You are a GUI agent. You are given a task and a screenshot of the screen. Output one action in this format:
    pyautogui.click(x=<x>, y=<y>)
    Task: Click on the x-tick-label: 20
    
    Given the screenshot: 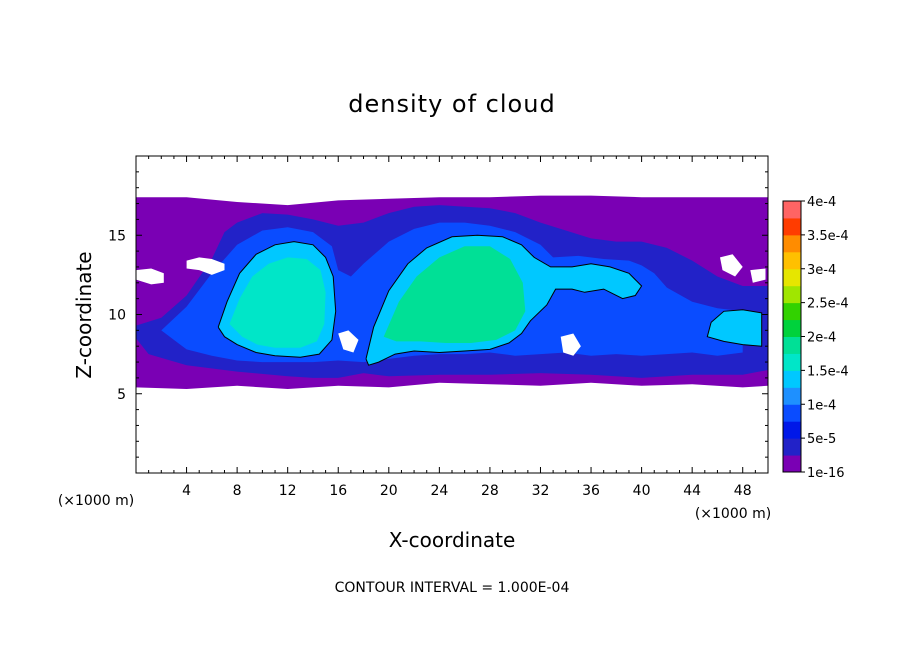 What is the action you would take?
    pyautogui.click(x=389, y=491)
    